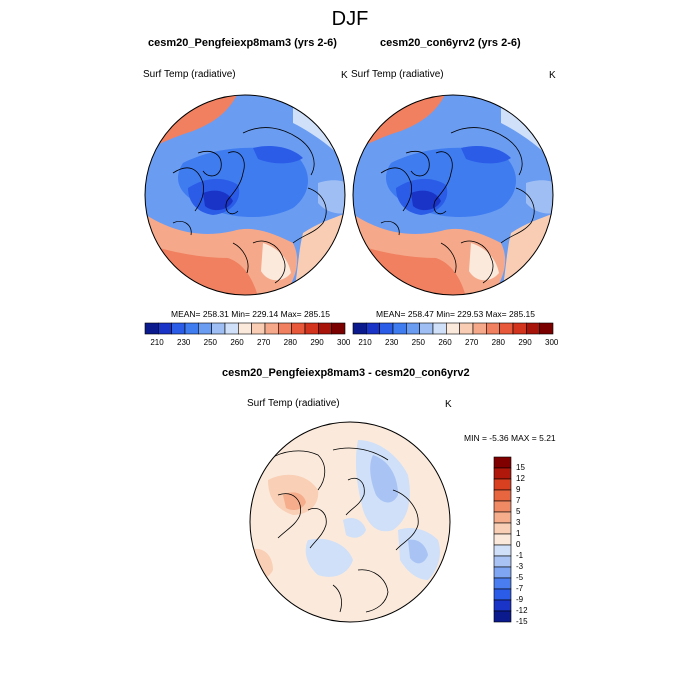 The image size is (700, 700). What do you see at coordinates (456, 314) in the screenshot?
I see `panel-2-stats: MEAN= 258.47 Min= 229.53 Max= 285.15` at bounding box center [456, 314].